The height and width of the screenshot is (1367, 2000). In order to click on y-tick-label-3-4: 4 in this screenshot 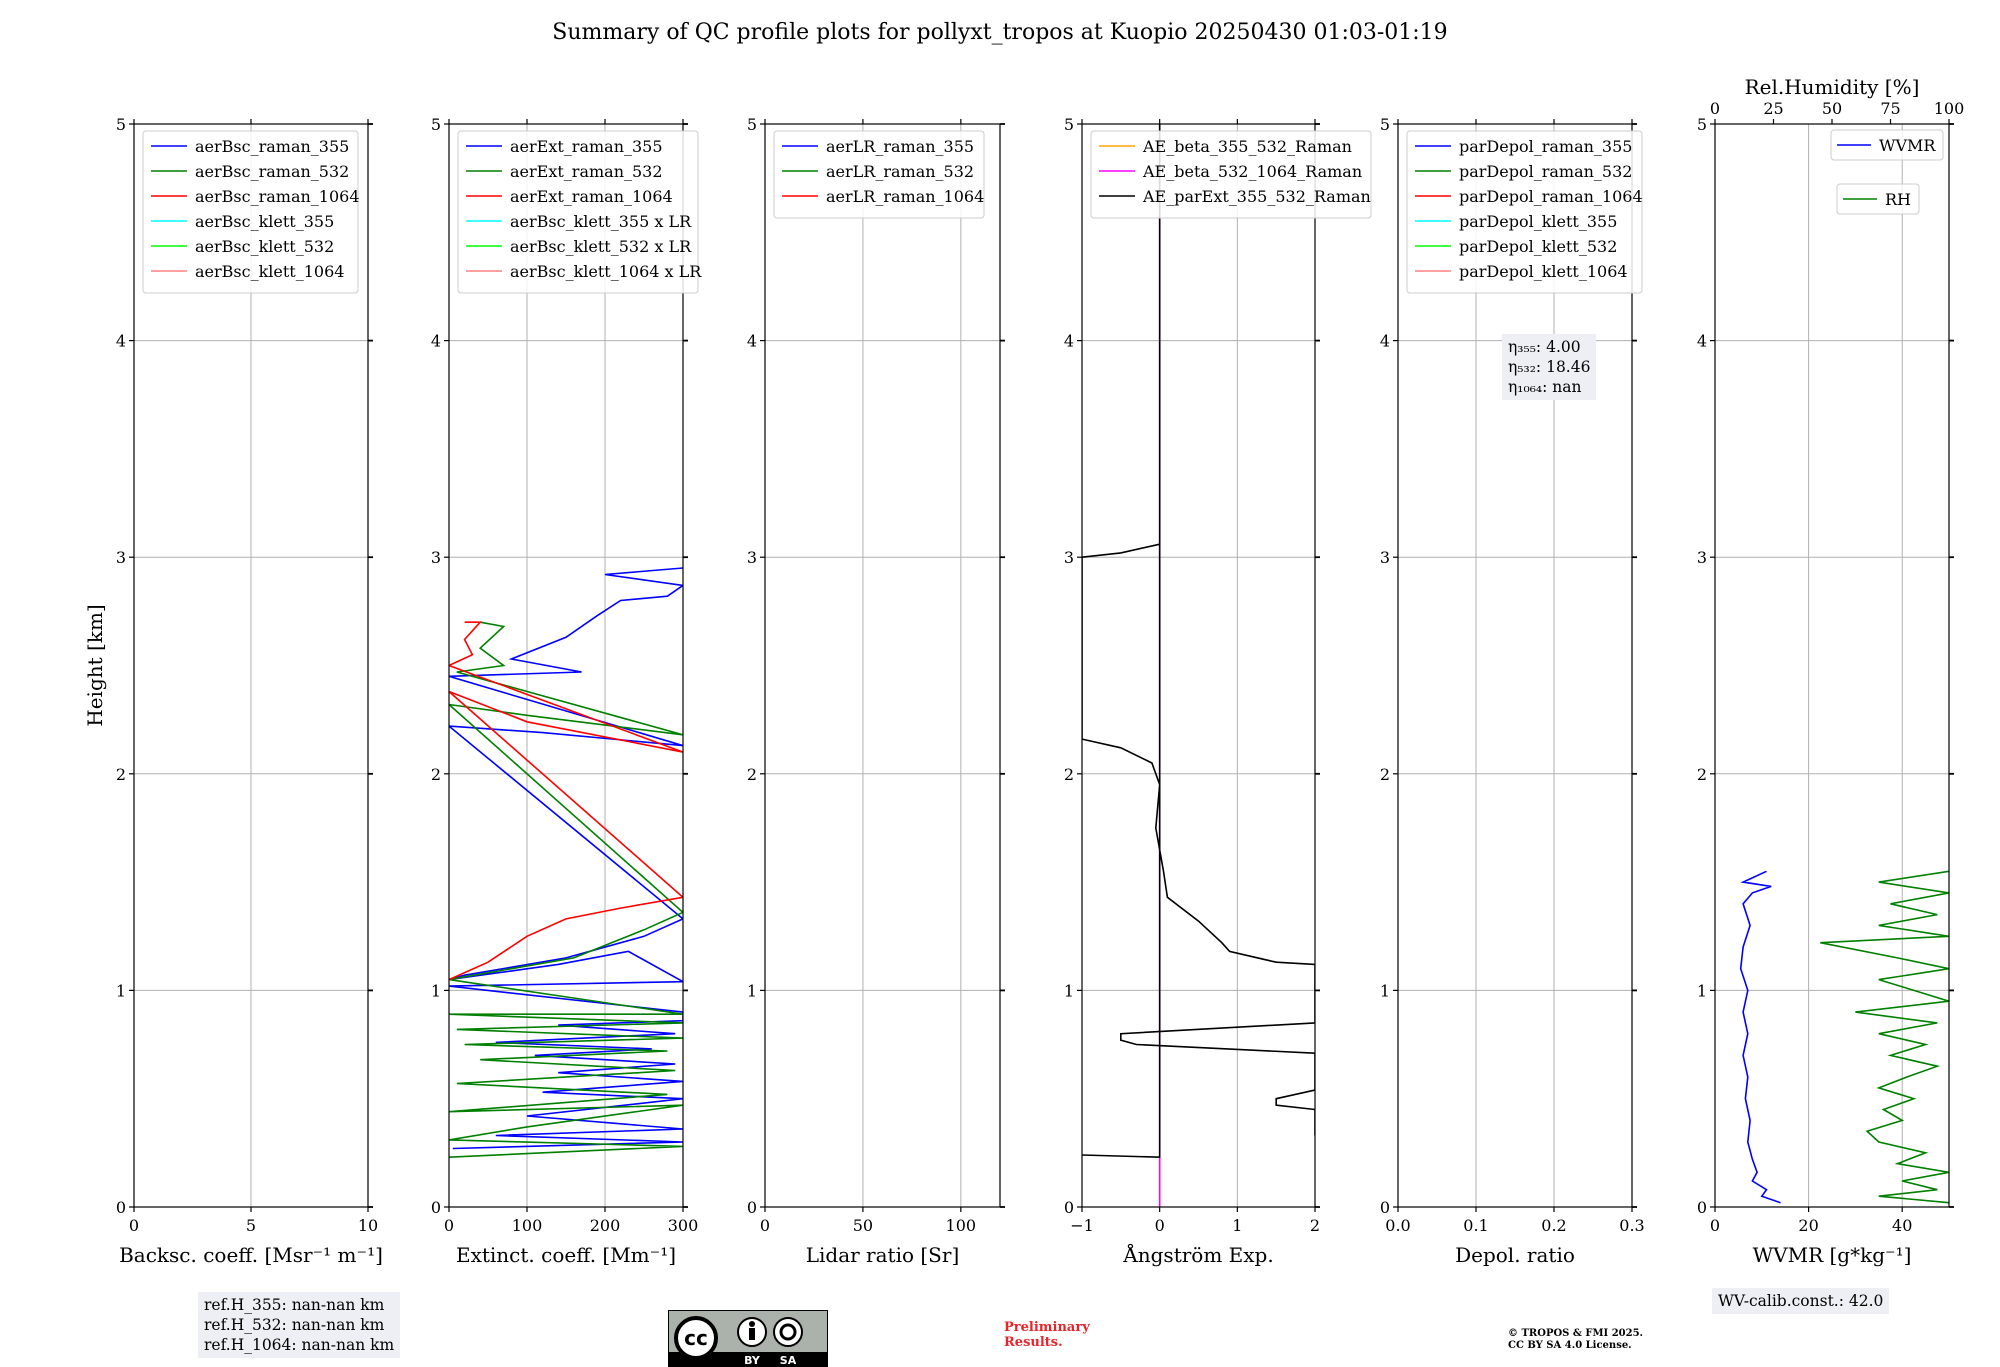, I will do `click(1069, 341)`.